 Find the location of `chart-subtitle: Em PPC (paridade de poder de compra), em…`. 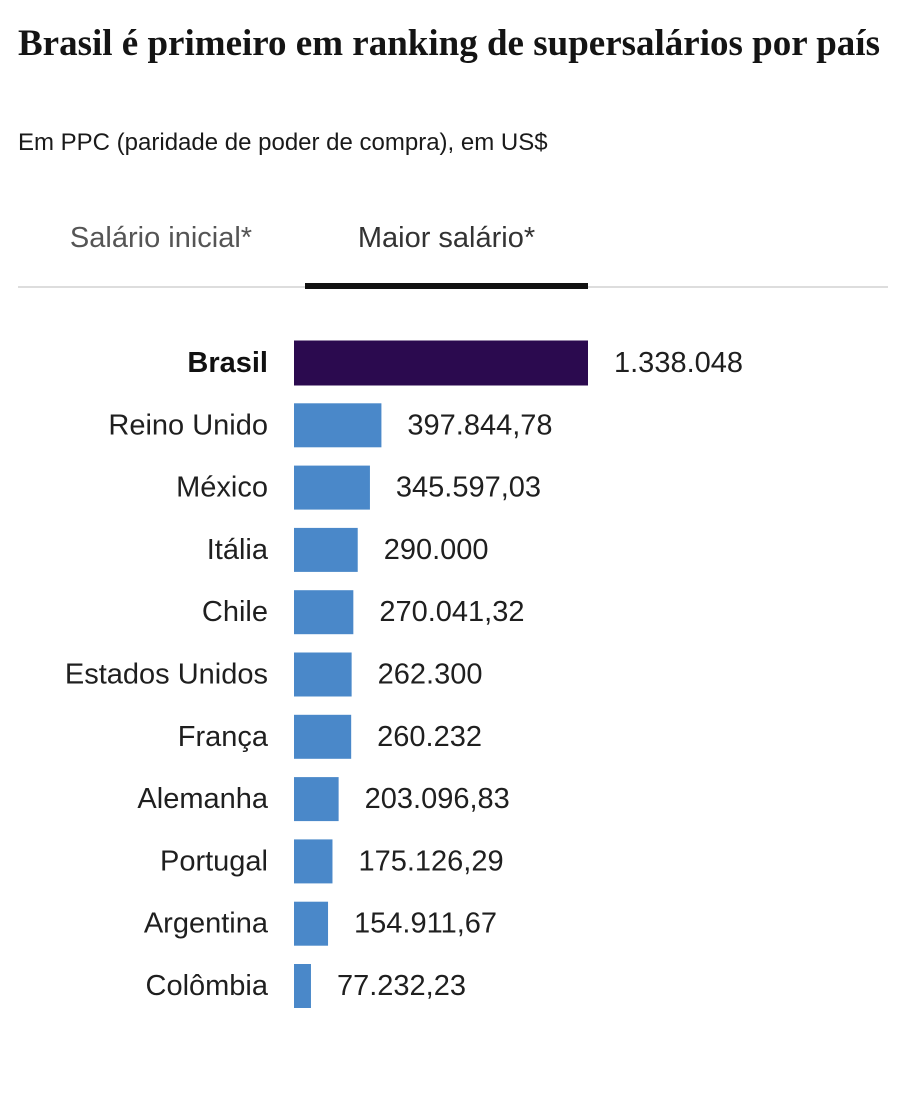

chart-subtitle: Em PPC (paridade de poder de compra), em… is located at coordinates (283, 142).